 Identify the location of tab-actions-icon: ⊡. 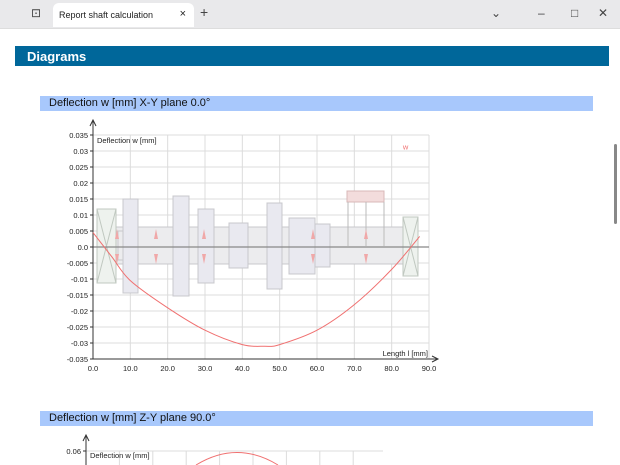
(36, 13).